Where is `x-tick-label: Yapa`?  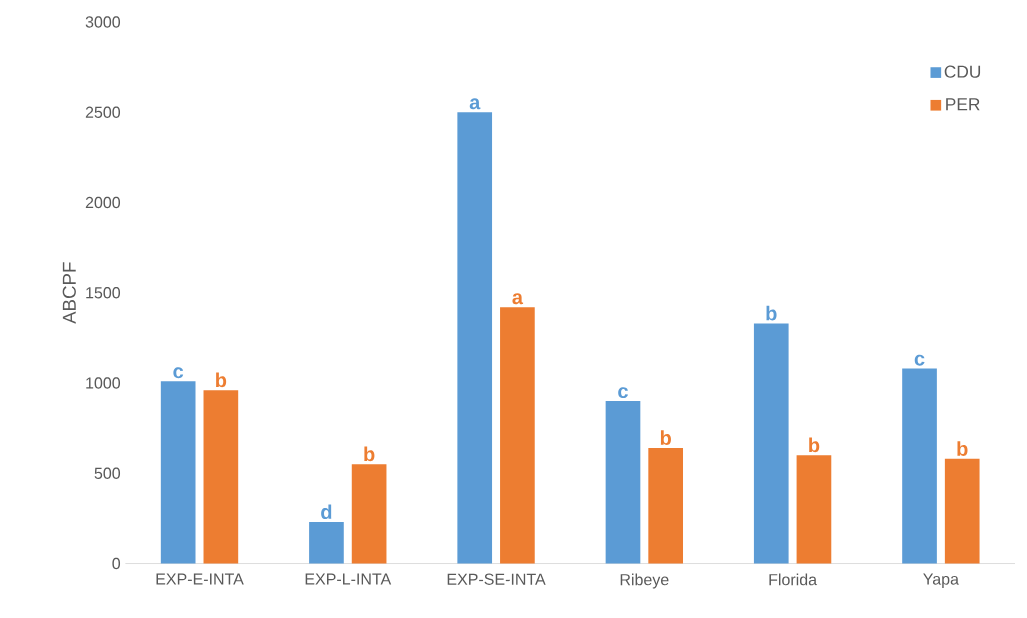
x-tick-label: Yapa is located at coordinates (941, 580).